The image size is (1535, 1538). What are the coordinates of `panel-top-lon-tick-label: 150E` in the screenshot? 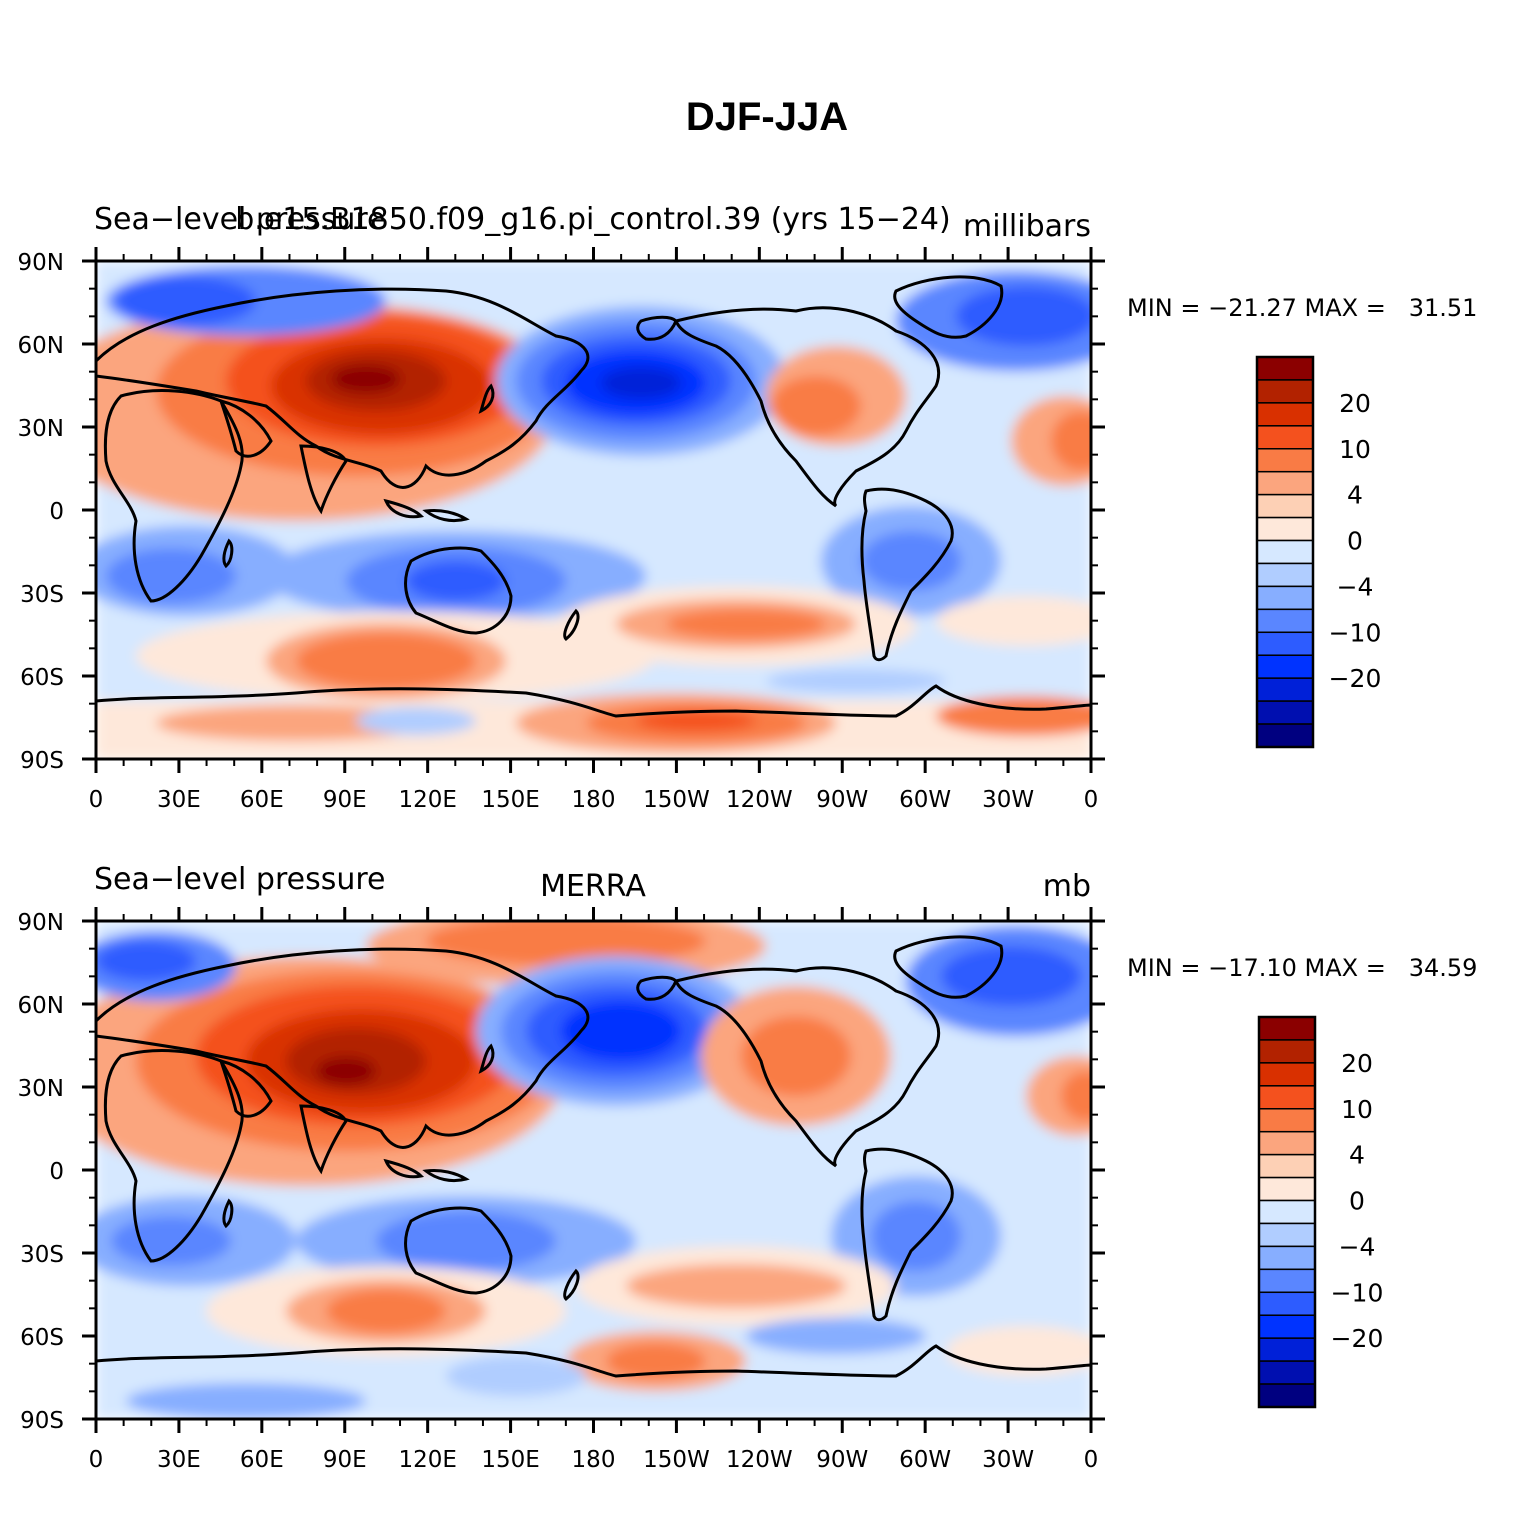 It's located at (510, 800).